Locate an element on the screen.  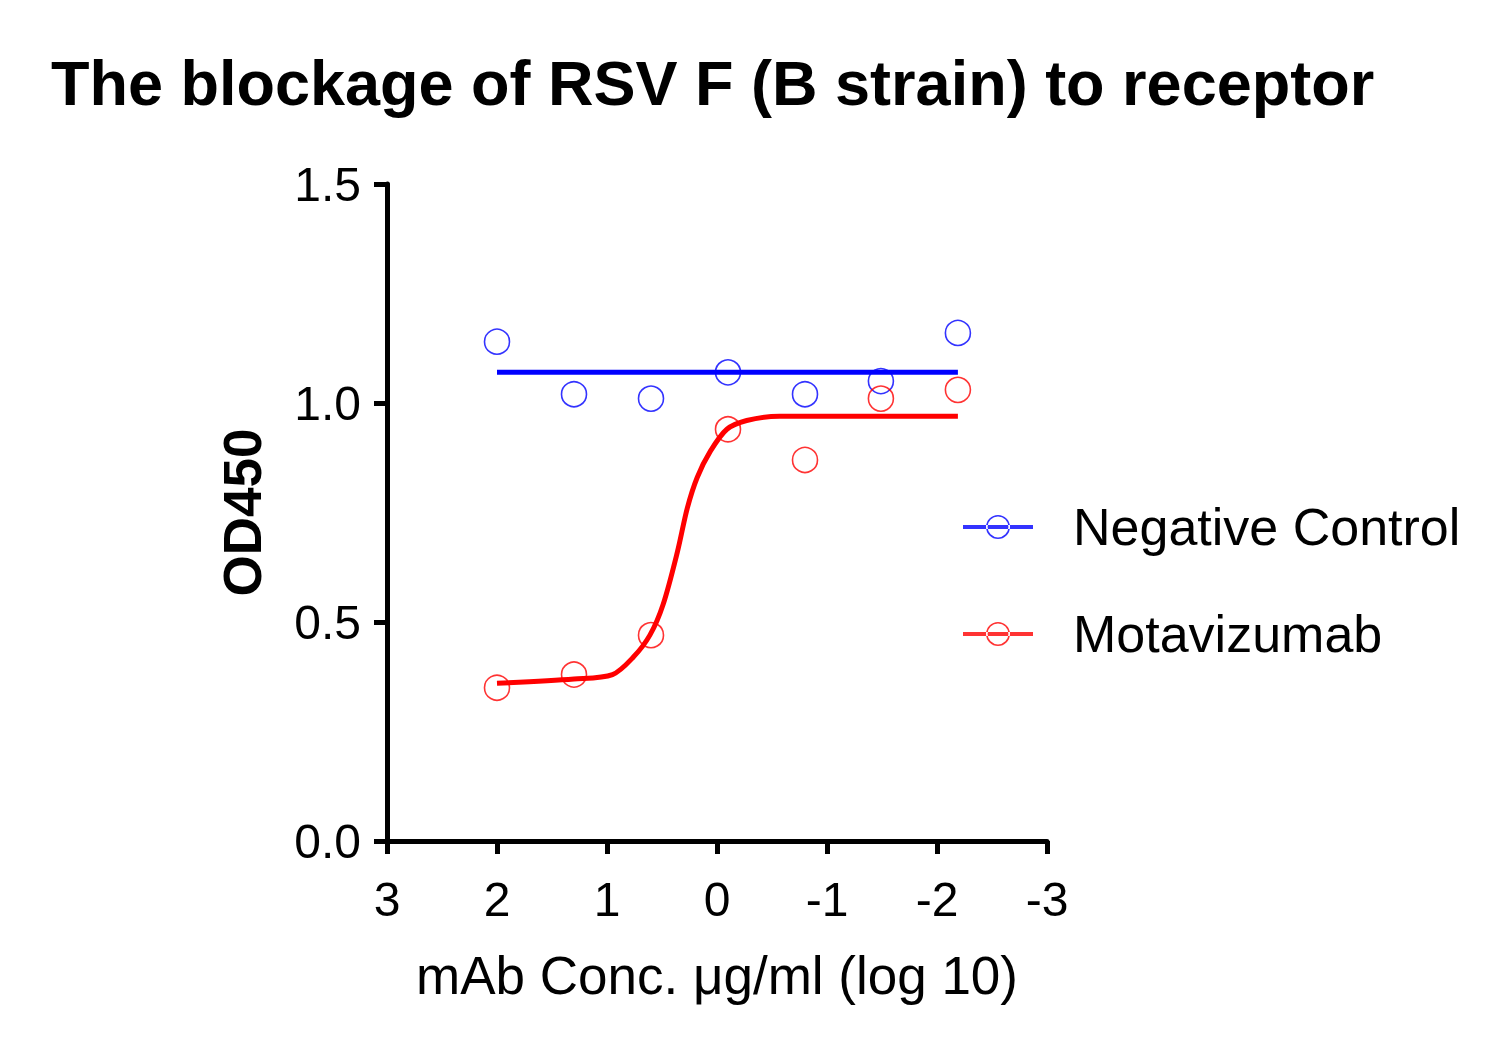
x-tick-label: -3 is located at coordinates (1047, 899).